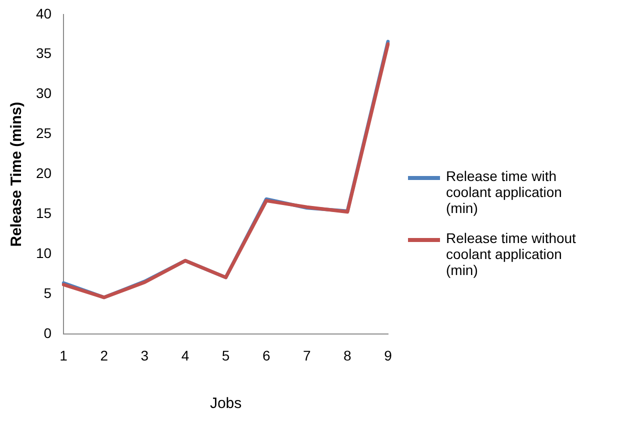 The width and height of the screenshot is (623, 421). What do you see at coordinates (511, 254) in the screenshot?
I see `legend-label: Release time without coolant application (min)` at bounding box center [511, 254].